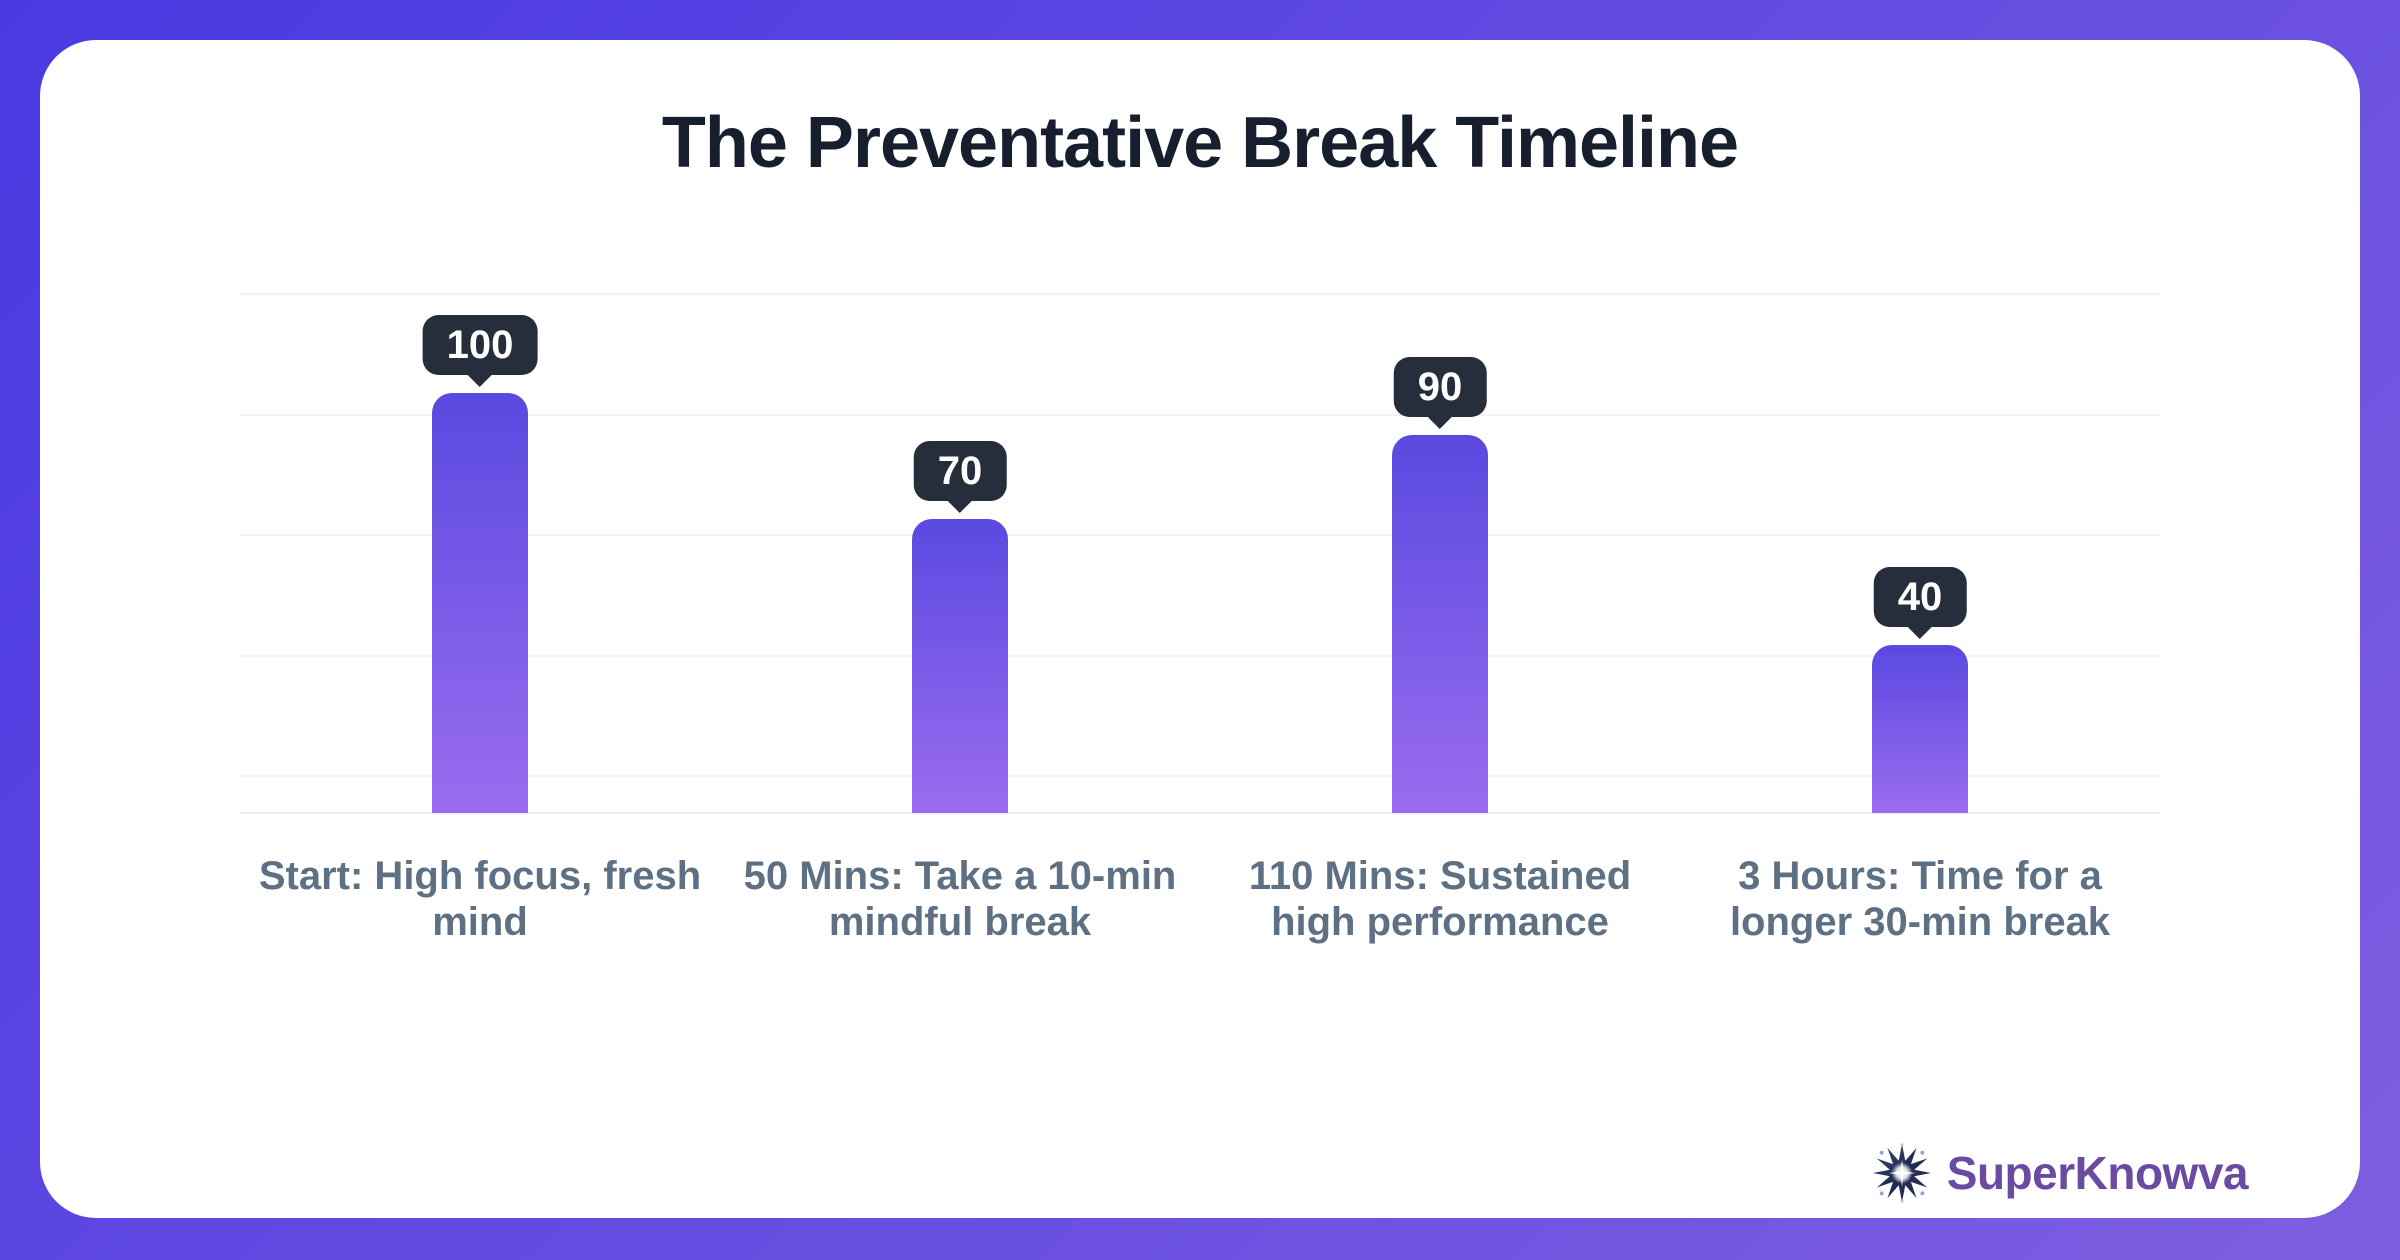  Describe the element at coordinates (480, 345) in the screenshot. I see `value-tooltip: 100` at that location.